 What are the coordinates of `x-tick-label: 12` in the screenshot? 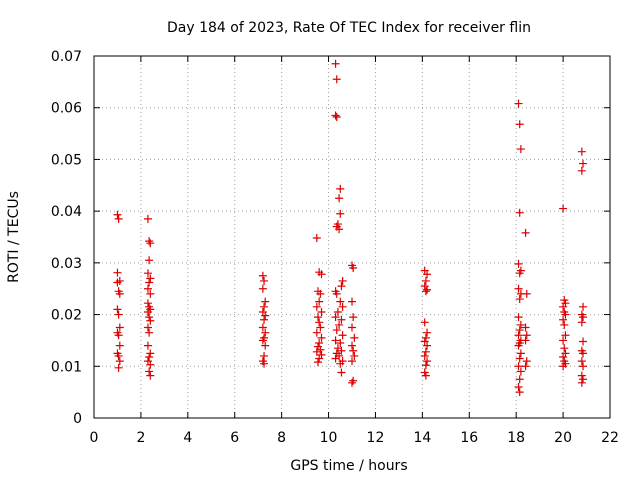 It's located at (376, 438).